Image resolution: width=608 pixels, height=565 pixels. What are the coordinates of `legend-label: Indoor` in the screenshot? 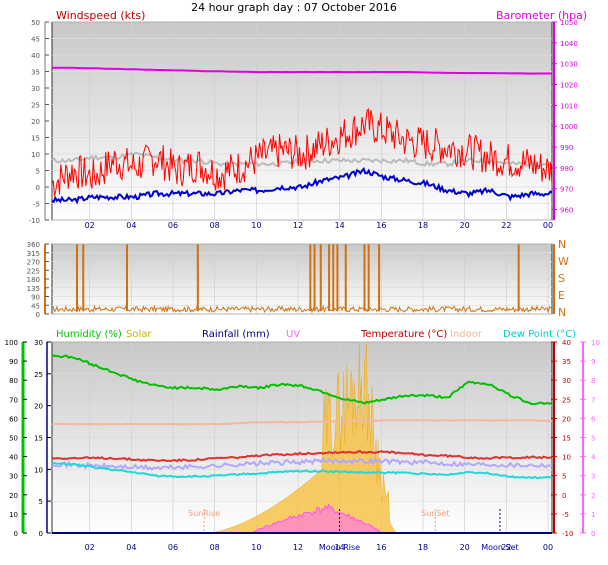 It's located at (466, 334).